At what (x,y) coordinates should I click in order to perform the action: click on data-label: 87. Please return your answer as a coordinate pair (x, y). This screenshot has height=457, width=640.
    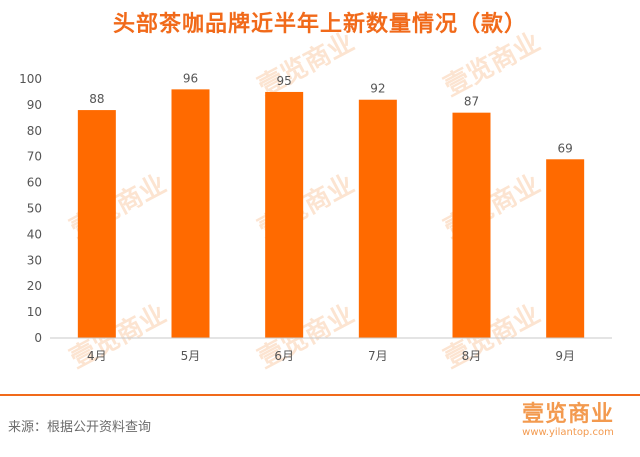
    Looking at the image, I should click on (471, 102).